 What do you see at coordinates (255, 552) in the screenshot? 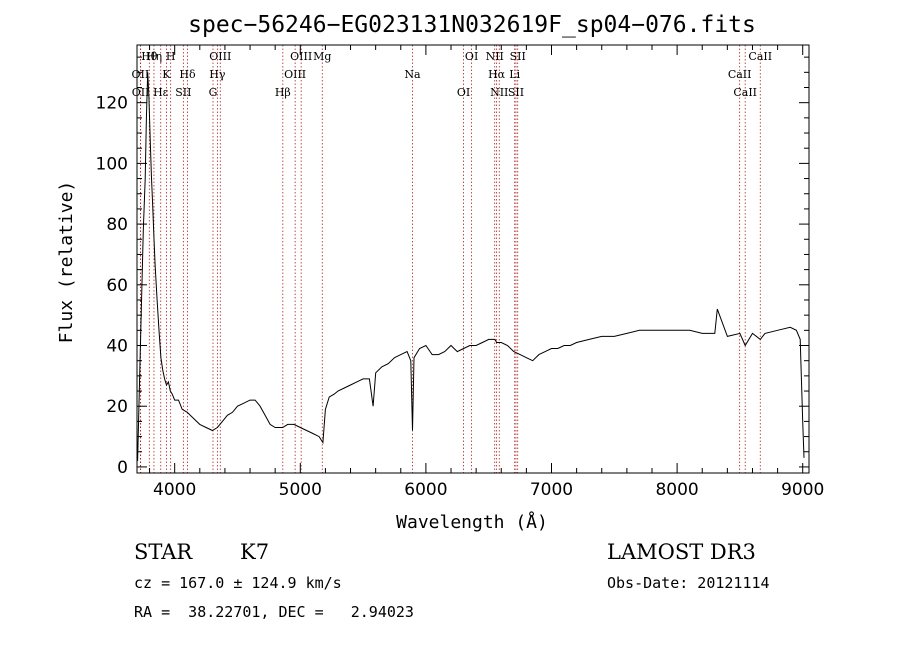
I see `object-subclass: K7` at bounding box center [255, 552].